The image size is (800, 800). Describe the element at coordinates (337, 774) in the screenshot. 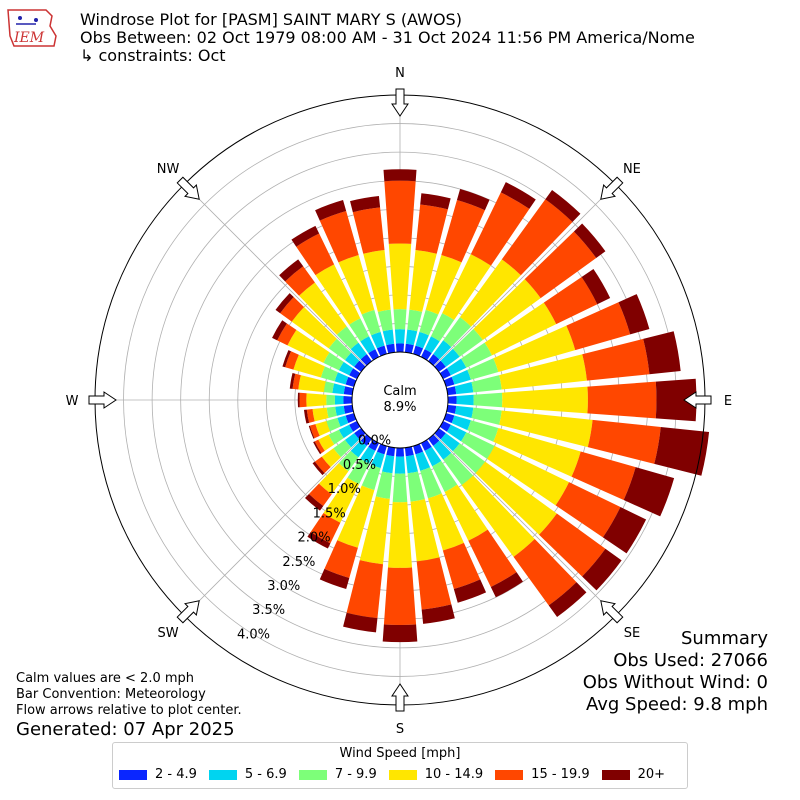

I see `legend-item: 7 - 9.9` at that location.